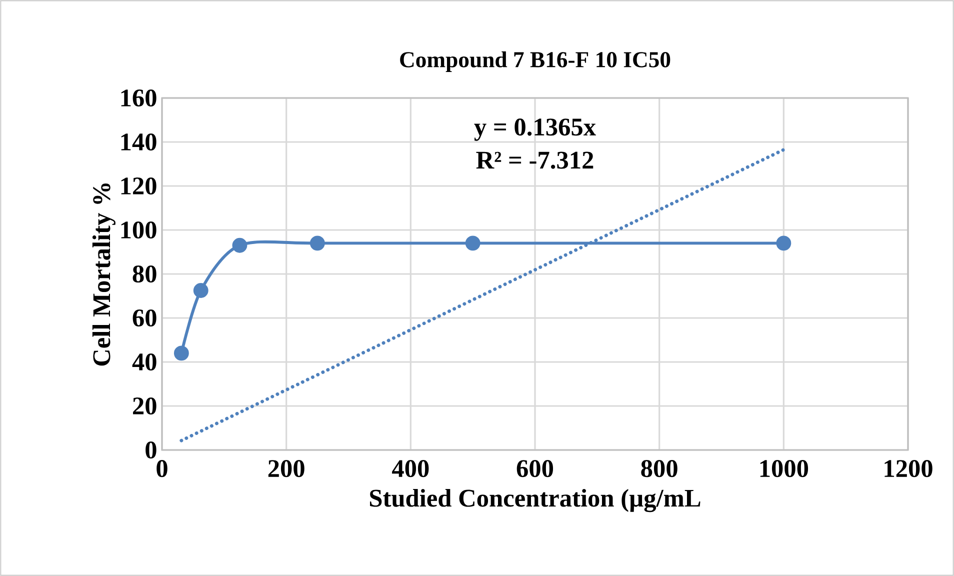  Describe the element at coordinates (410, 469) in the screenshot. I see `x-tick-label: 400` at that location.